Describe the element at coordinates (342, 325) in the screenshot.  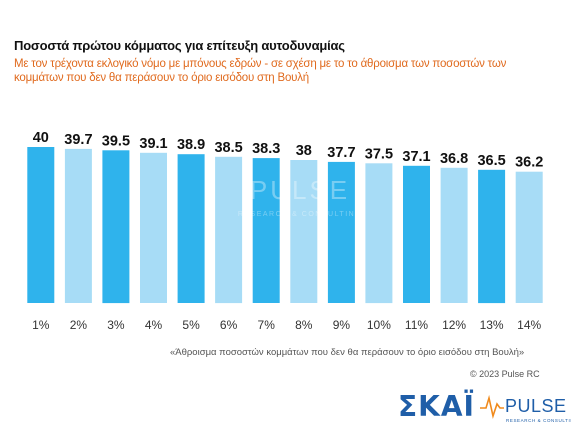
I see `tick-label-9%: 9%` at that location.